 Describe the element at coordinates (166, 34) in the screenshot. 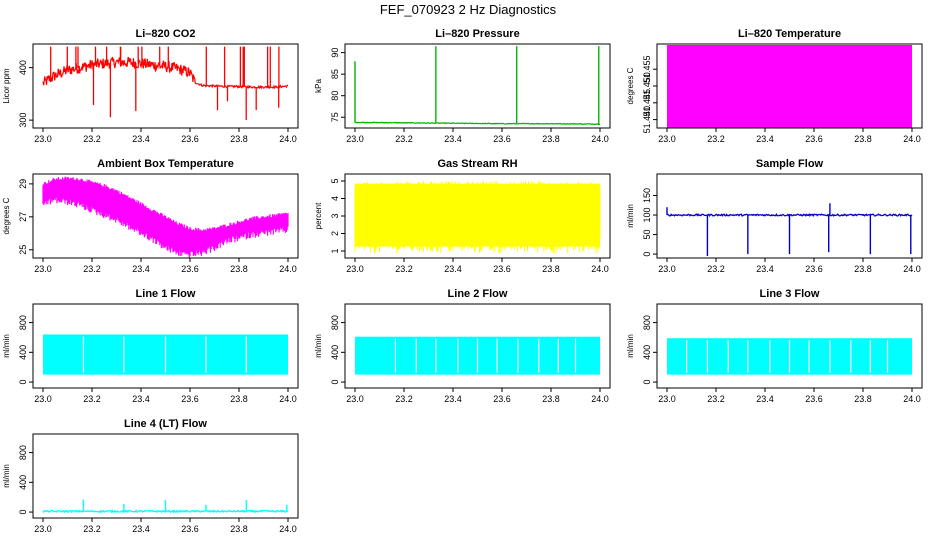

I see `chart-title: Li–820 CO2` at that location.